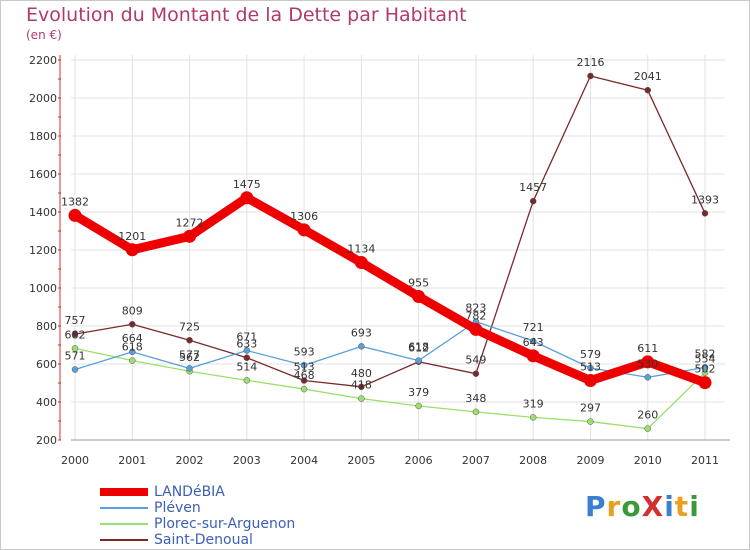  I want to click on legend-label: Saint-Denoual, so click(203, 540).